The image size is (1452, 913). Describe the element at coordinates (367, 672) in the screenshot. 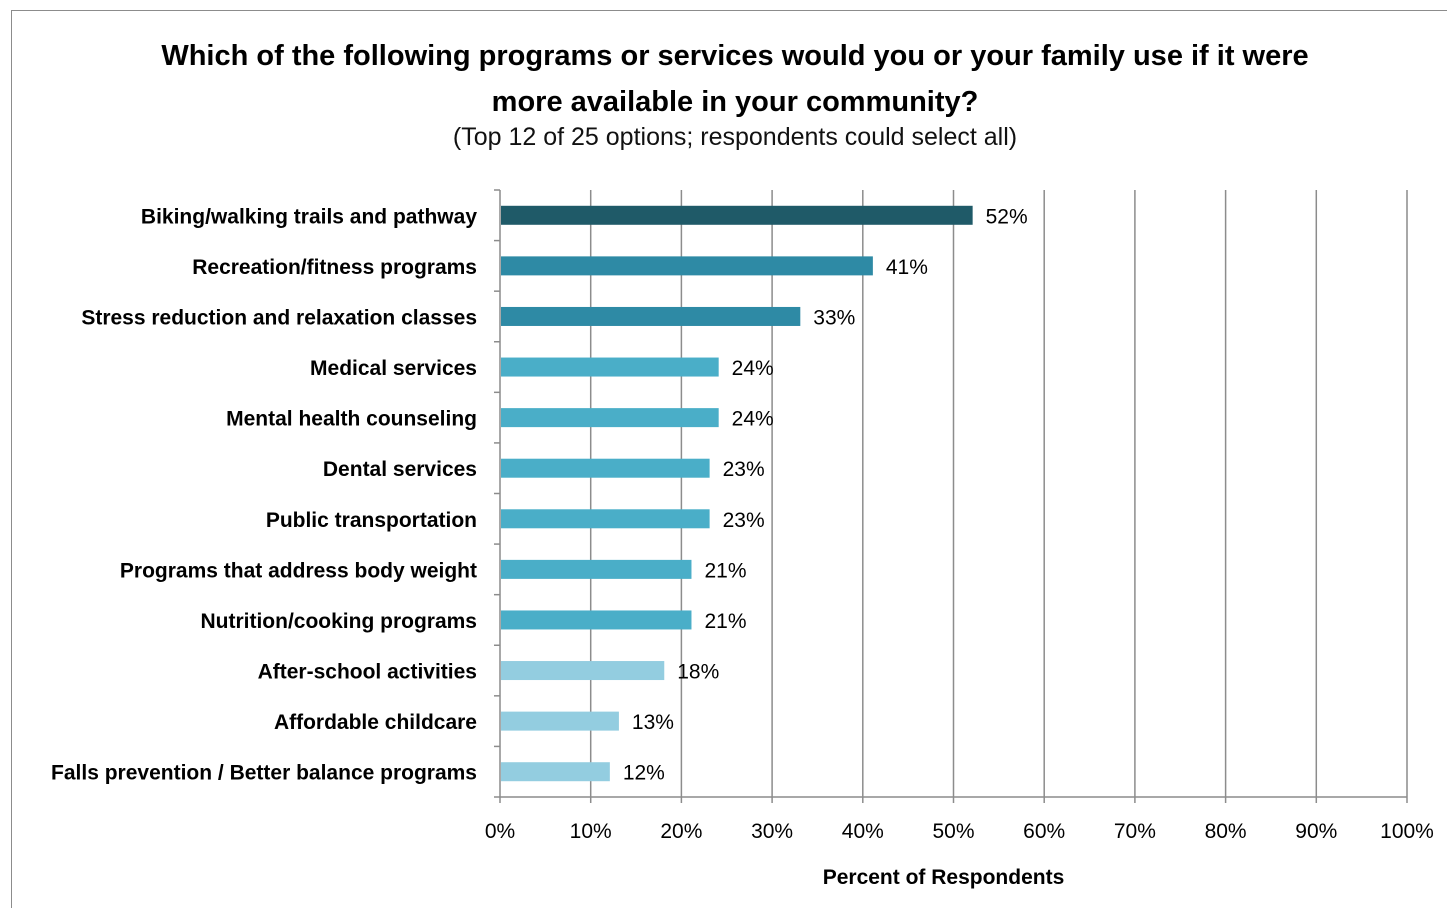

I see `category-label: After-school activities` at that location.